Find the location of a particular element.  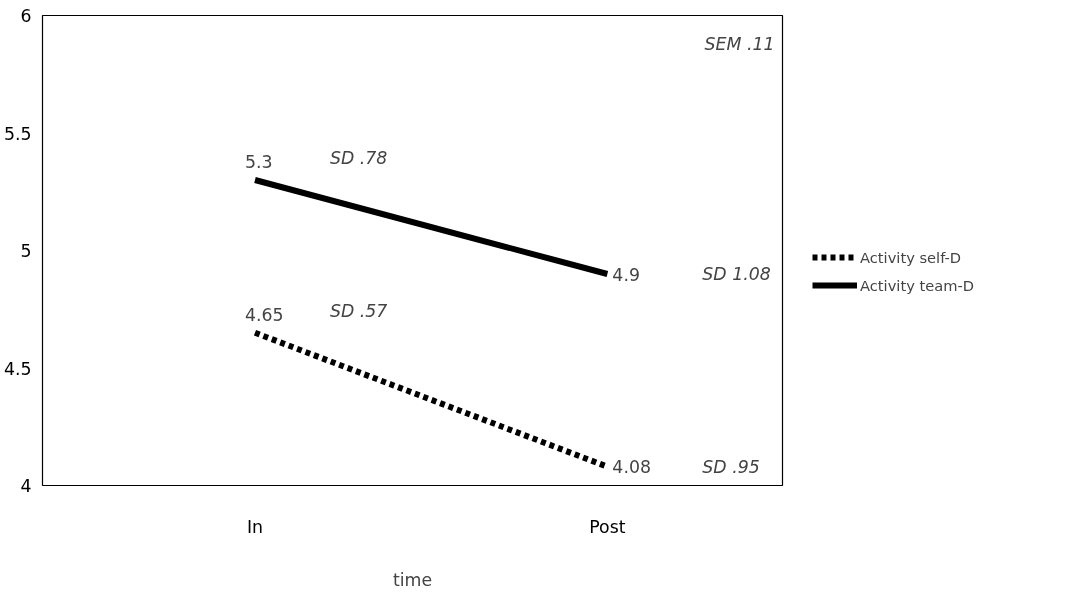

x-tick-label: In is located at coordinates (255, 526).